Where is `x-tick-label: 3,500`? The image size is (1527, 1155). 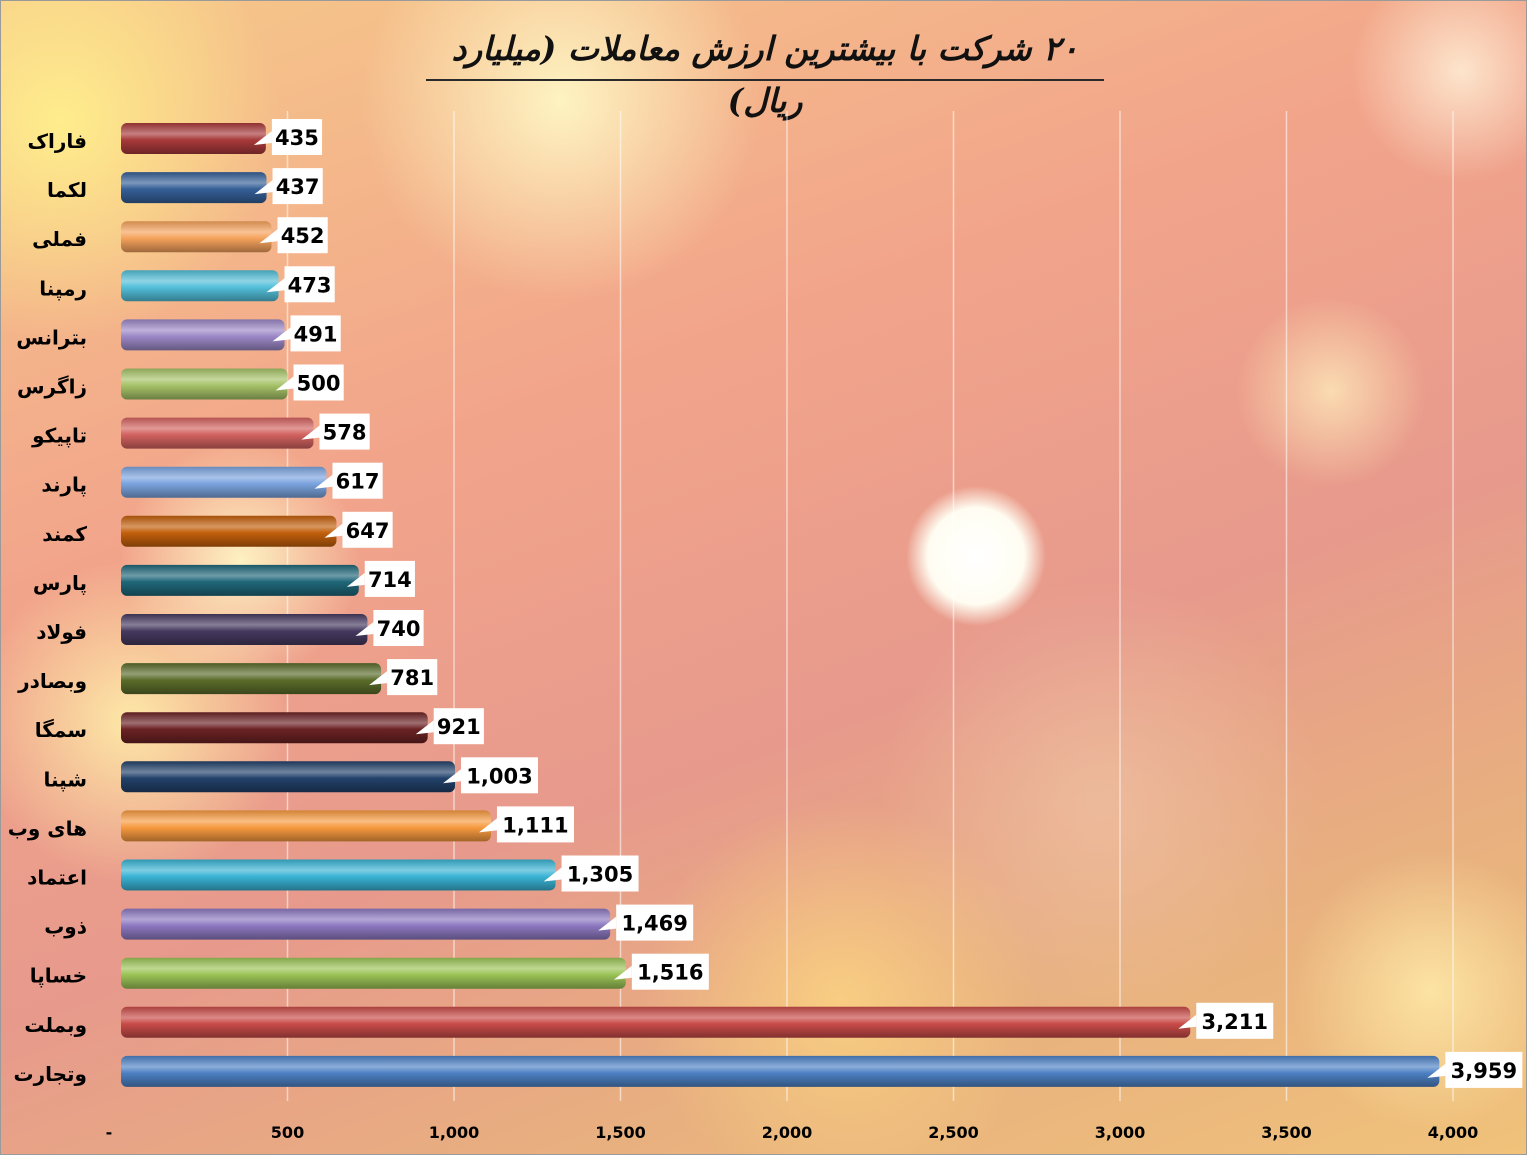
x-tick-label: 3,500 is located at coordinates (1286, 1132).